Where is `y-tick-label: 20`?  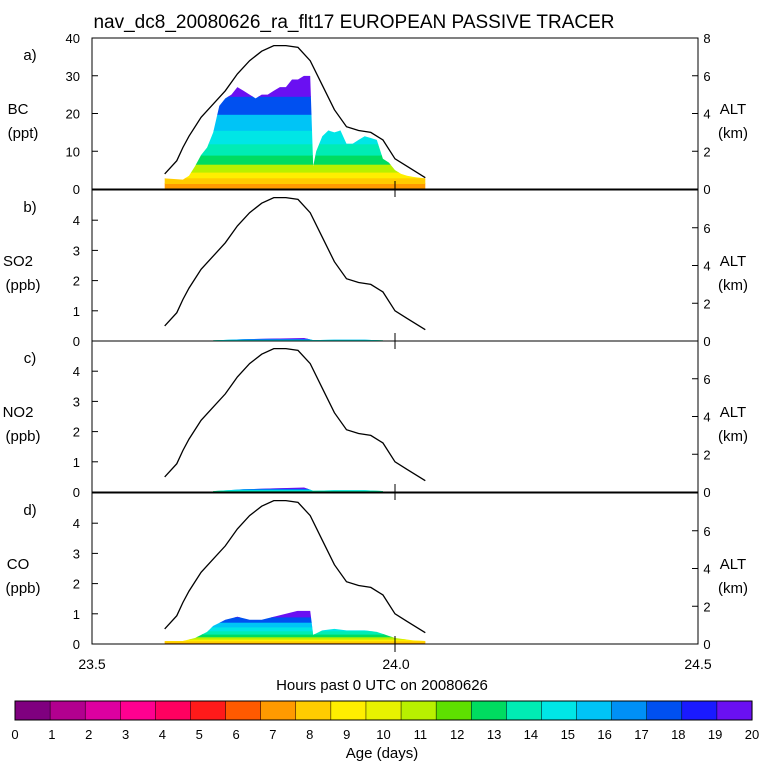 y-tick-label: 20 is located at coordinates (73, 114).